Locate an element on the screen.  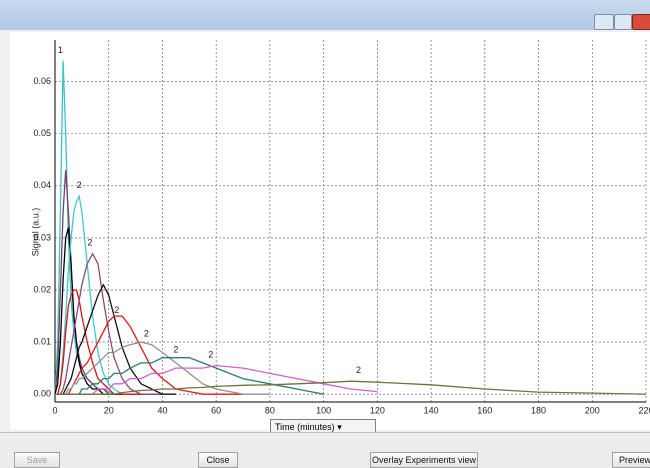
x-tick-label: 20 is located at coordinates (109, 410).